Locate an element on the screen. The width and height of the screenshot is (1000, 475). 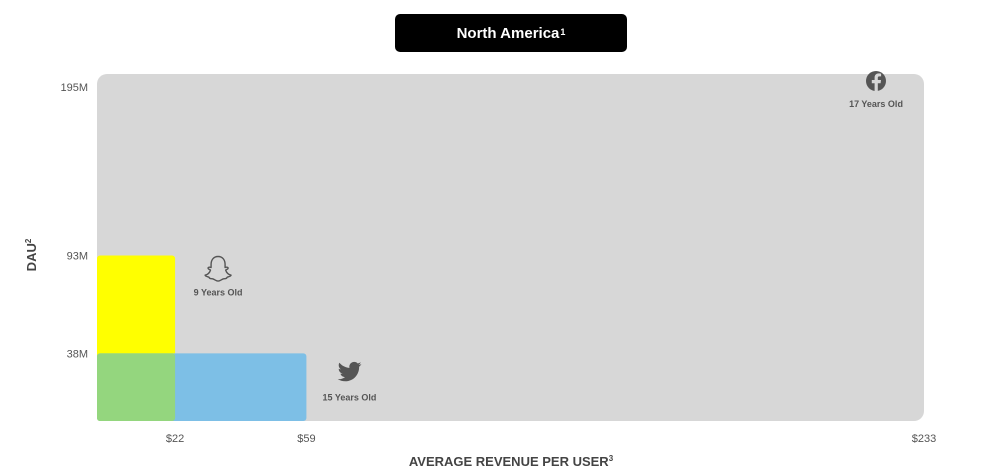
x-tick-label: $22 is located at coordinates (175, 439).